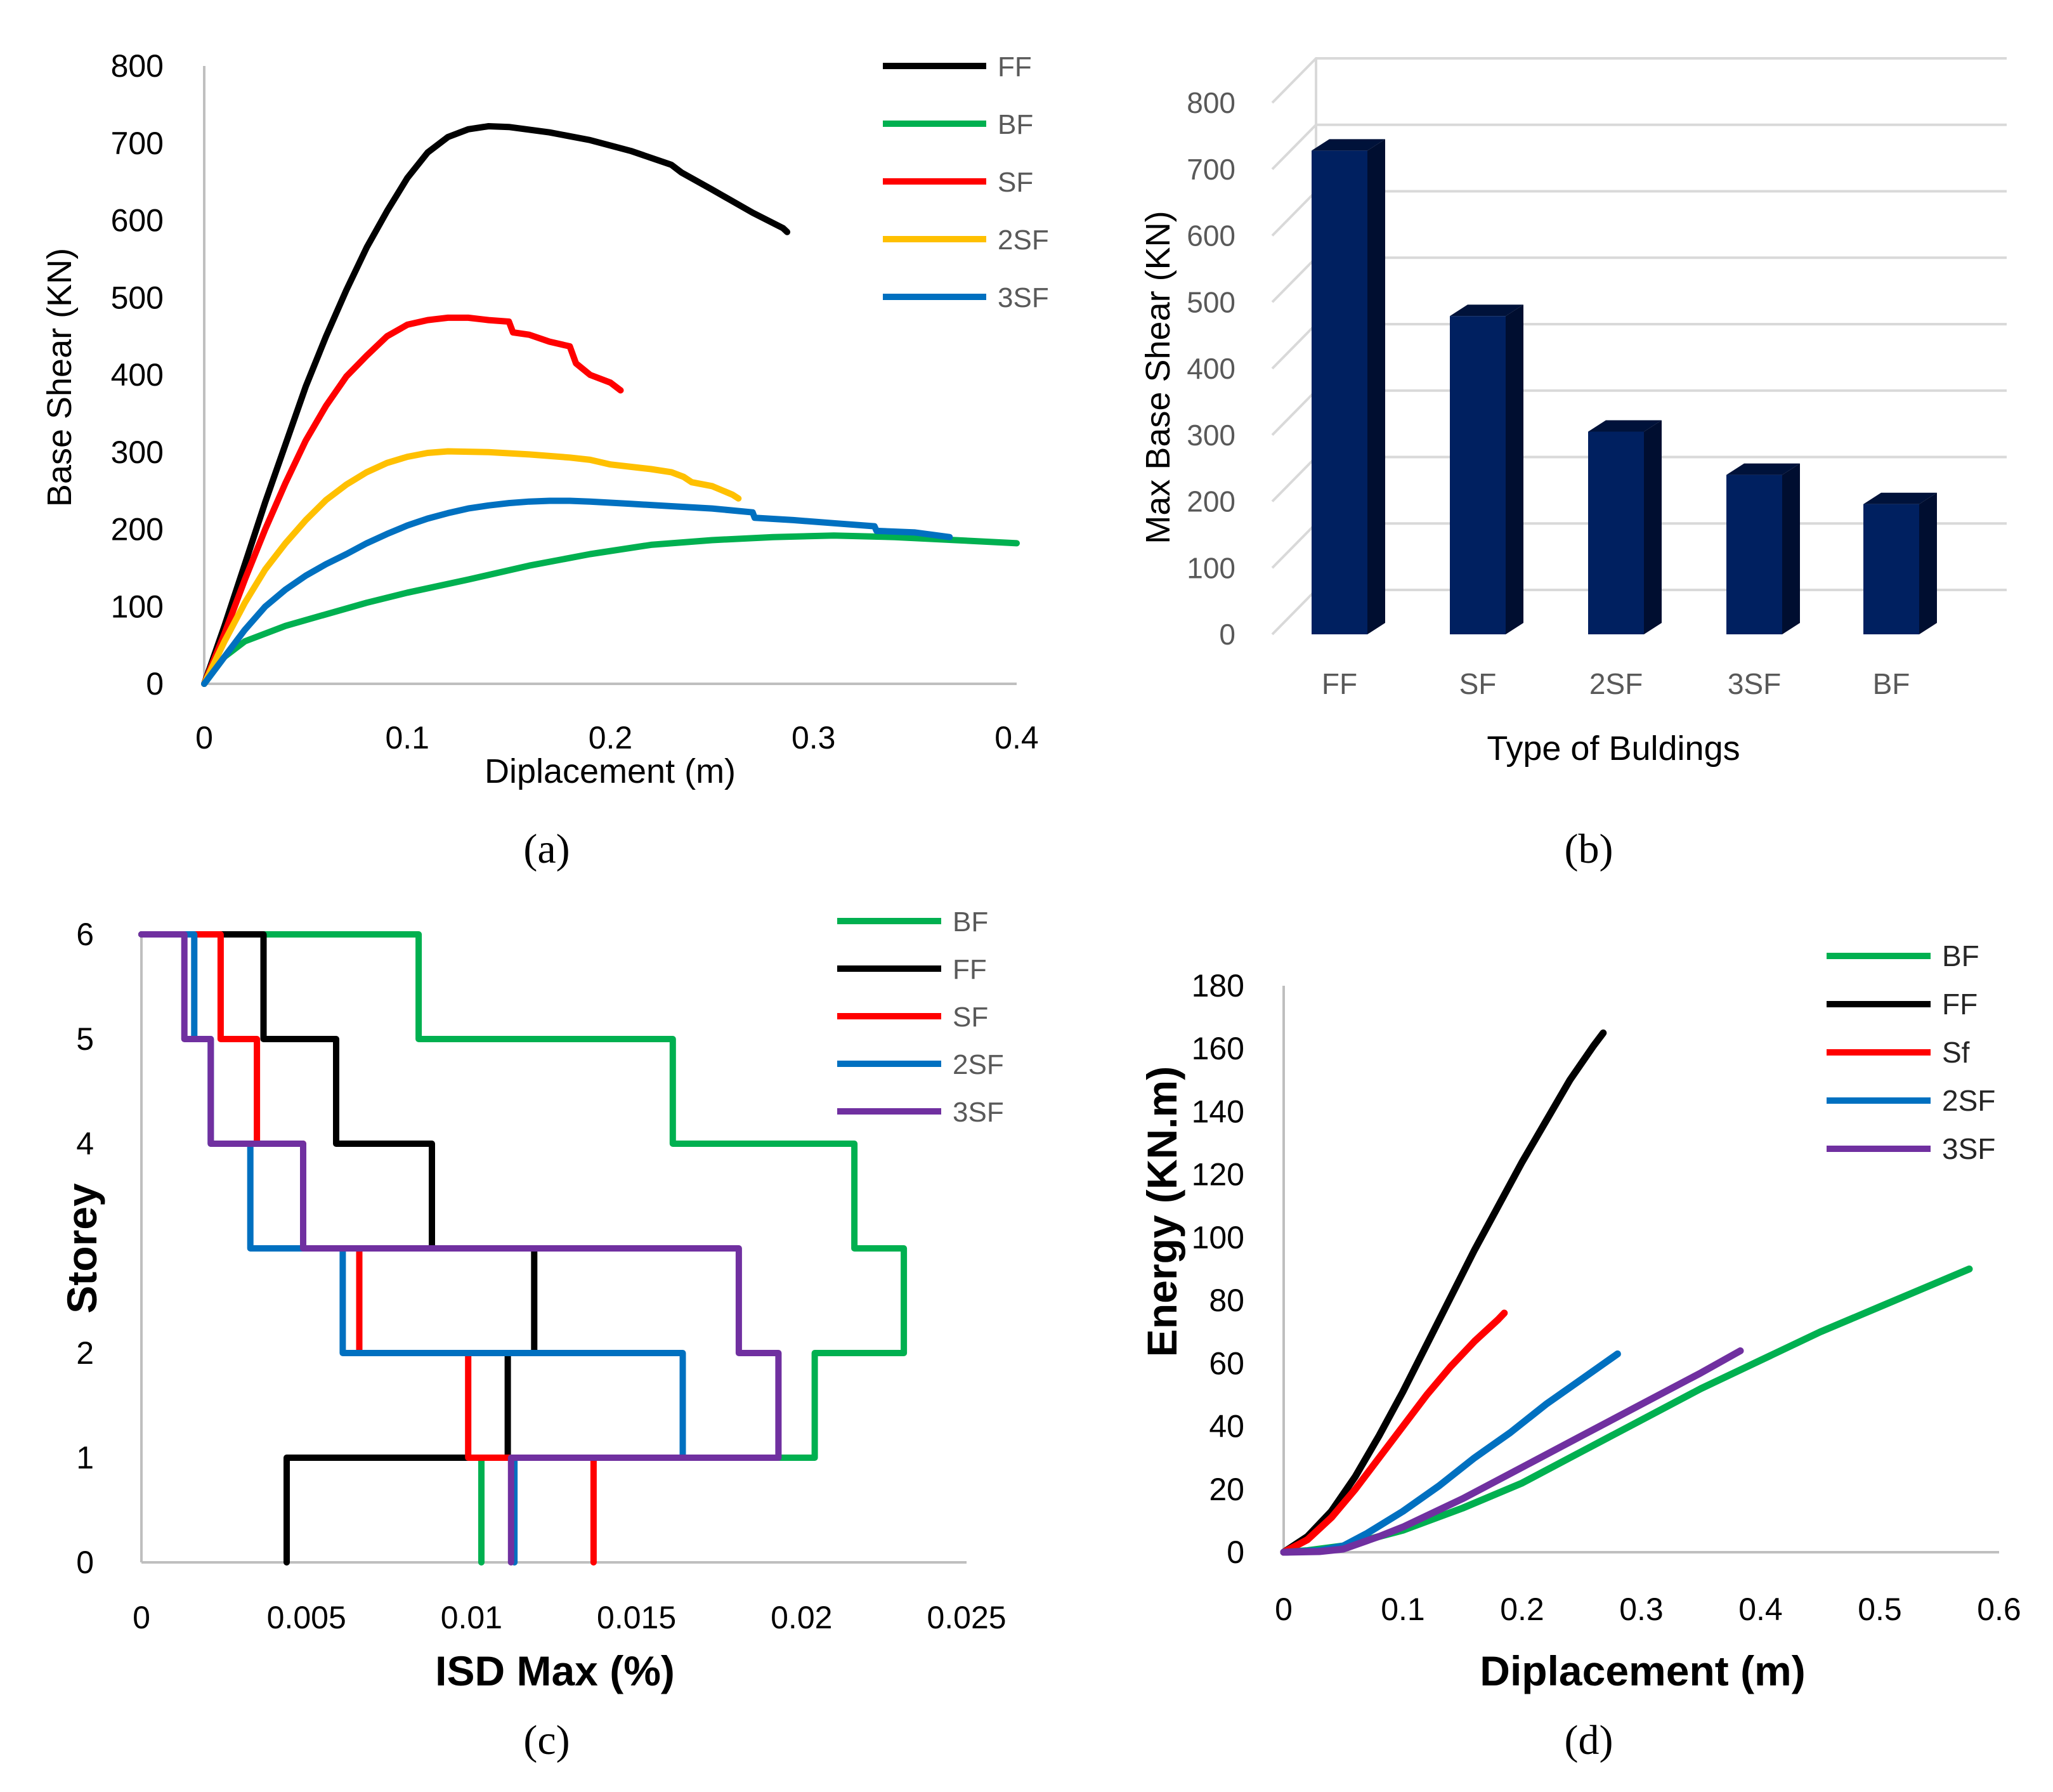 The width and height of the screenshot is (2053, 1792). I want to click on chart-b-bar-top-2sf, so click(1625, 426).